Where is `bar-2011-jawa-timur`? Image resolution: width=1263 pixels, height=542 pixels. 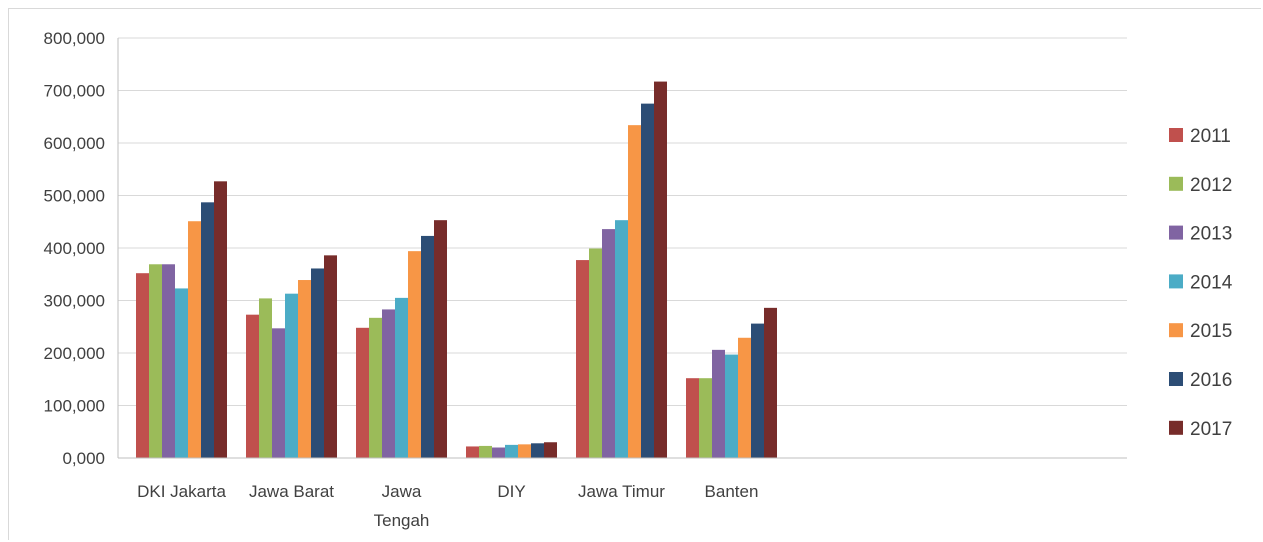 bar-2011-jawa-timur is located at coordinates (582, 359).